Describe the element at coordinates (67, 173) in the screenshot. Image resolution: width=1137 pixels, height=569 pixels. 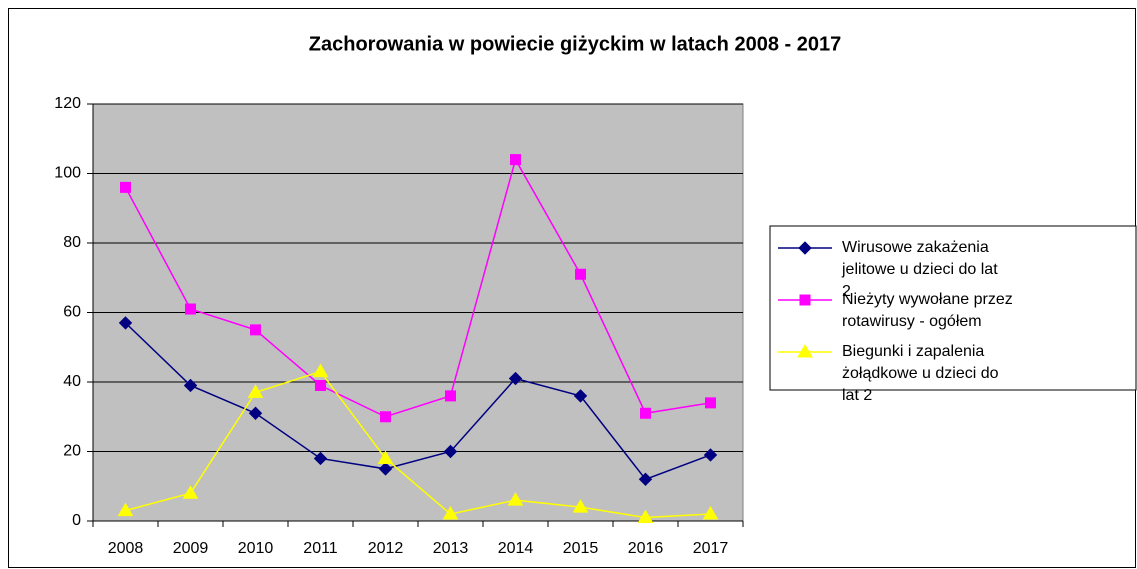
I see `y-tick-label: 100` at that location.